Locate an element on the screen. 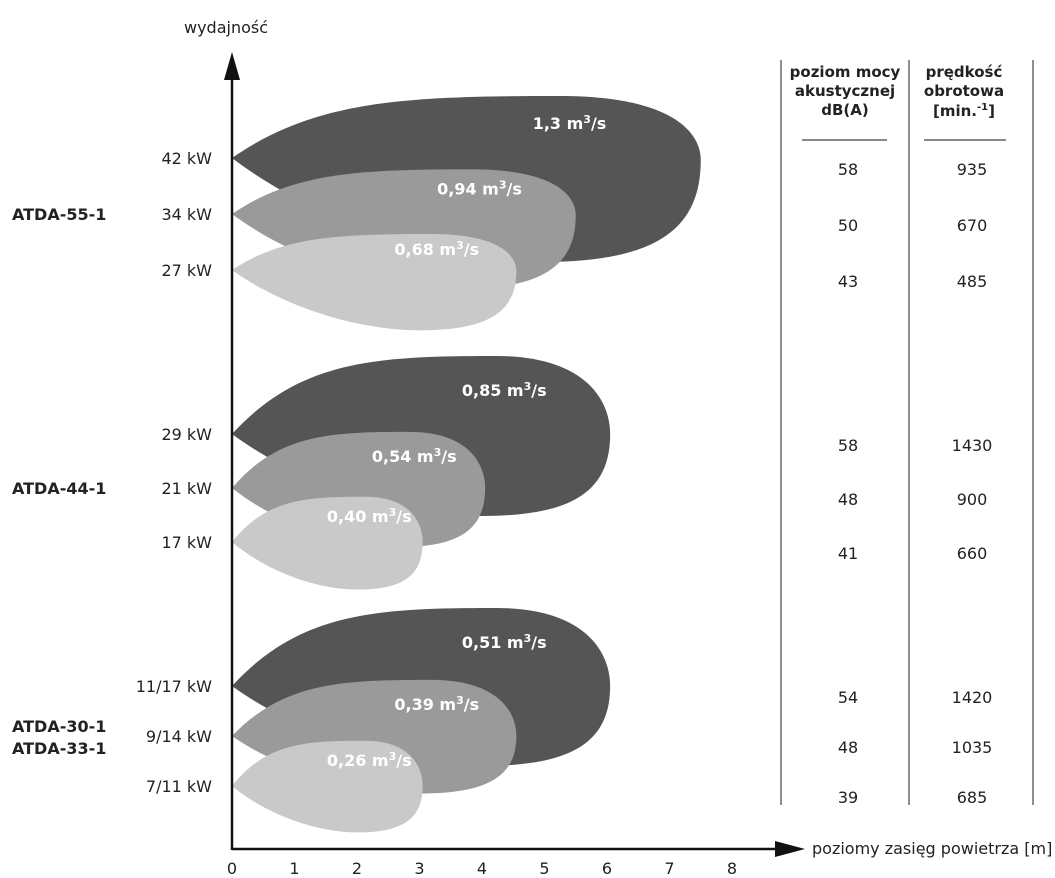  model-label: ATDA-55-1 is located at coordinates (59, 214).